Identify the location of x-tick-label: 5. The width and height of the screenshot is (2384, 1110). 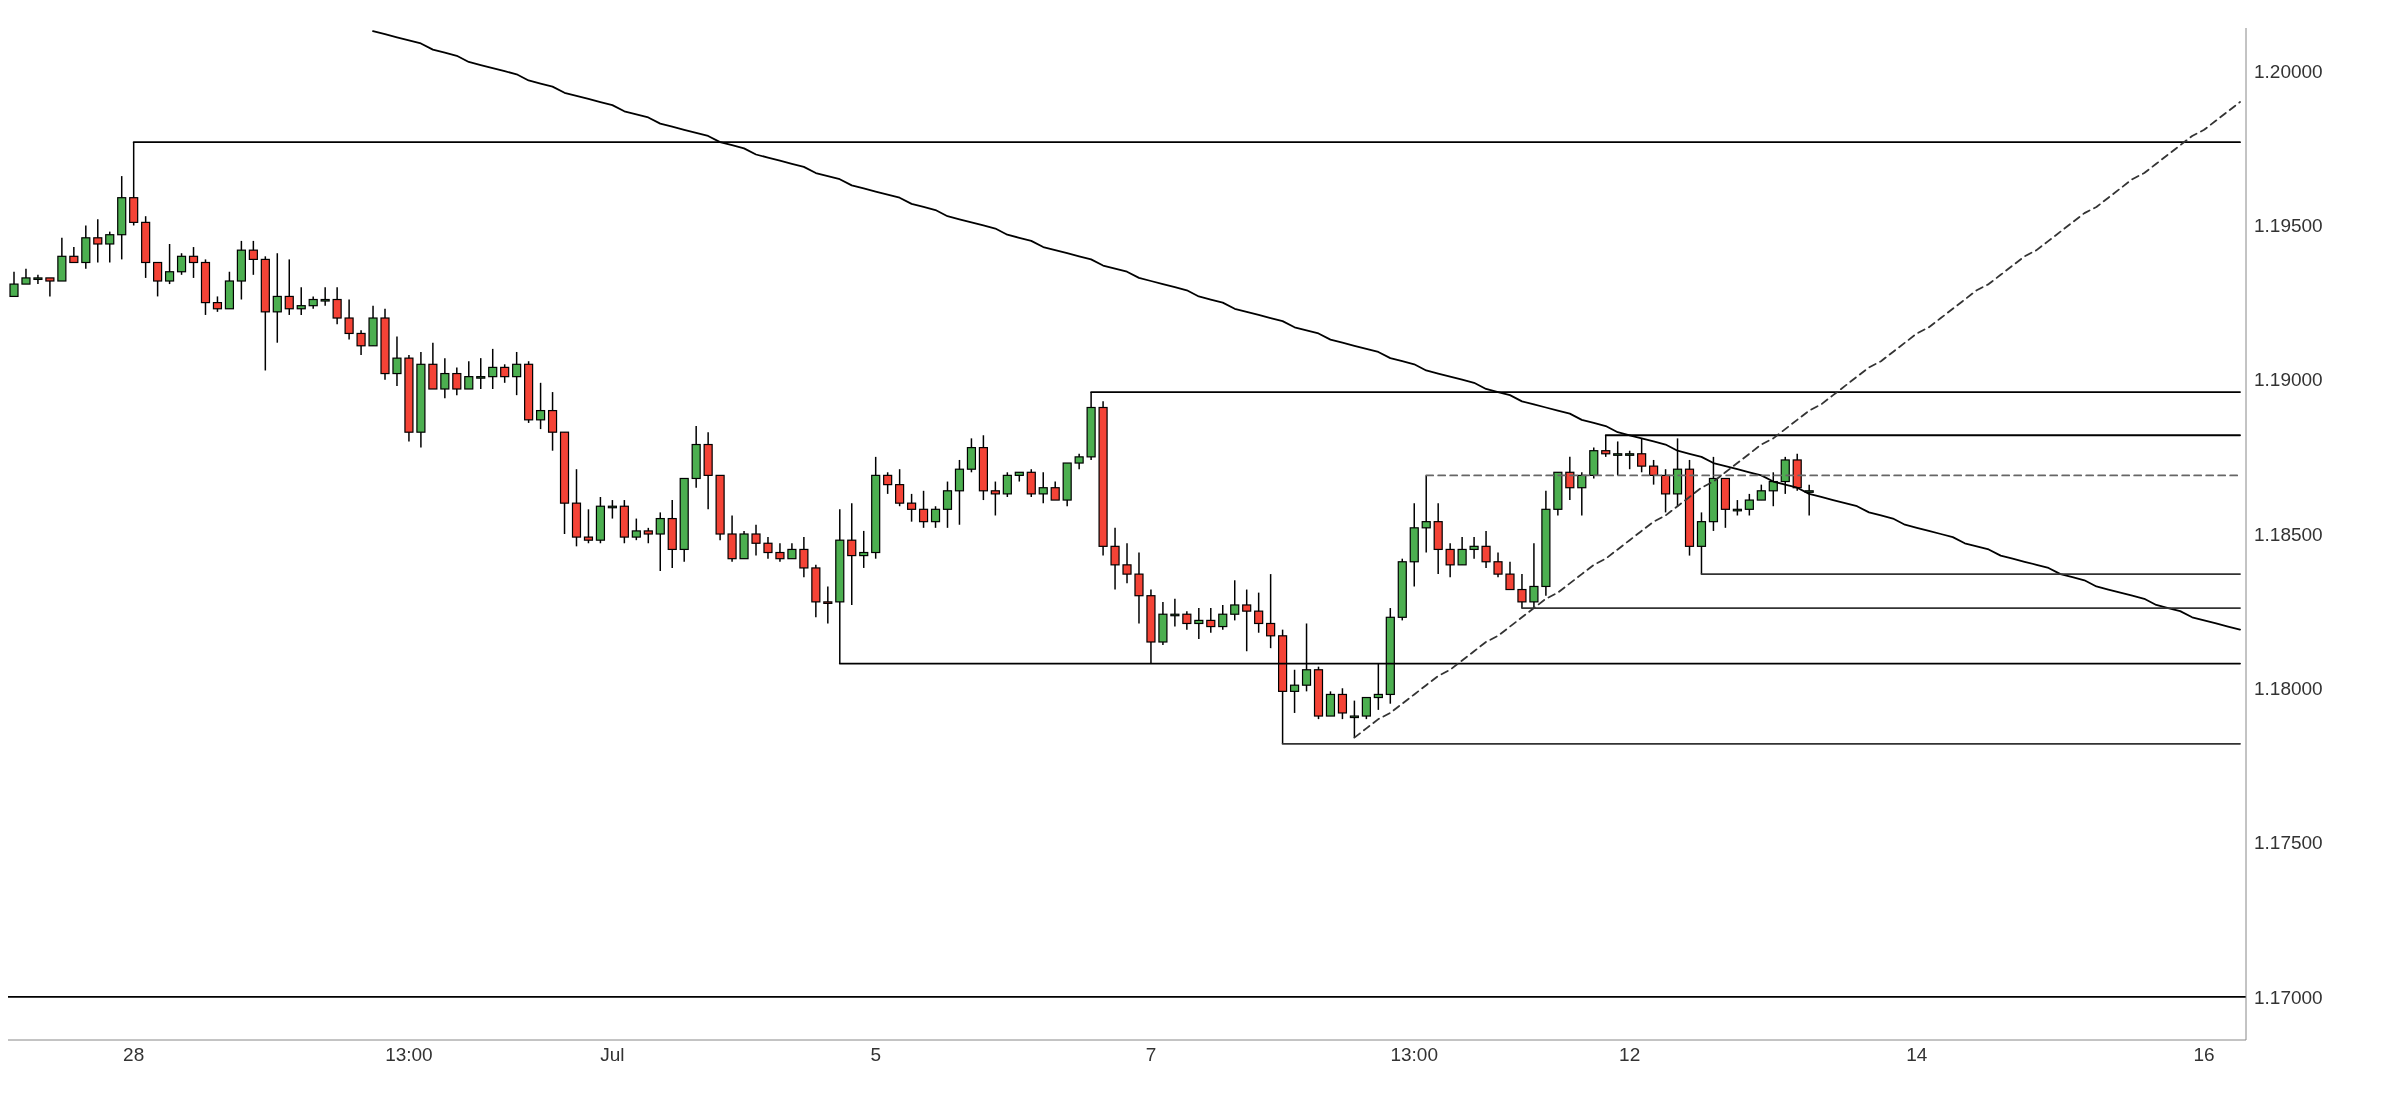
(875, 1055).